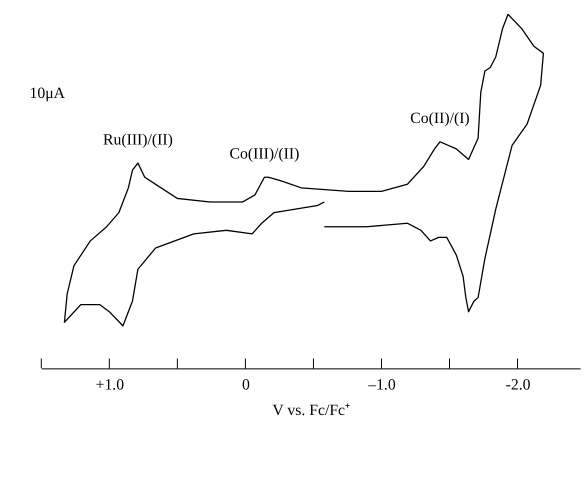 The width and height of the screenshot is (588, 480). Describe the element at coordinates (137, 139) in the screenshot. I see `annotation: Ru(III)/(II)` at that location.